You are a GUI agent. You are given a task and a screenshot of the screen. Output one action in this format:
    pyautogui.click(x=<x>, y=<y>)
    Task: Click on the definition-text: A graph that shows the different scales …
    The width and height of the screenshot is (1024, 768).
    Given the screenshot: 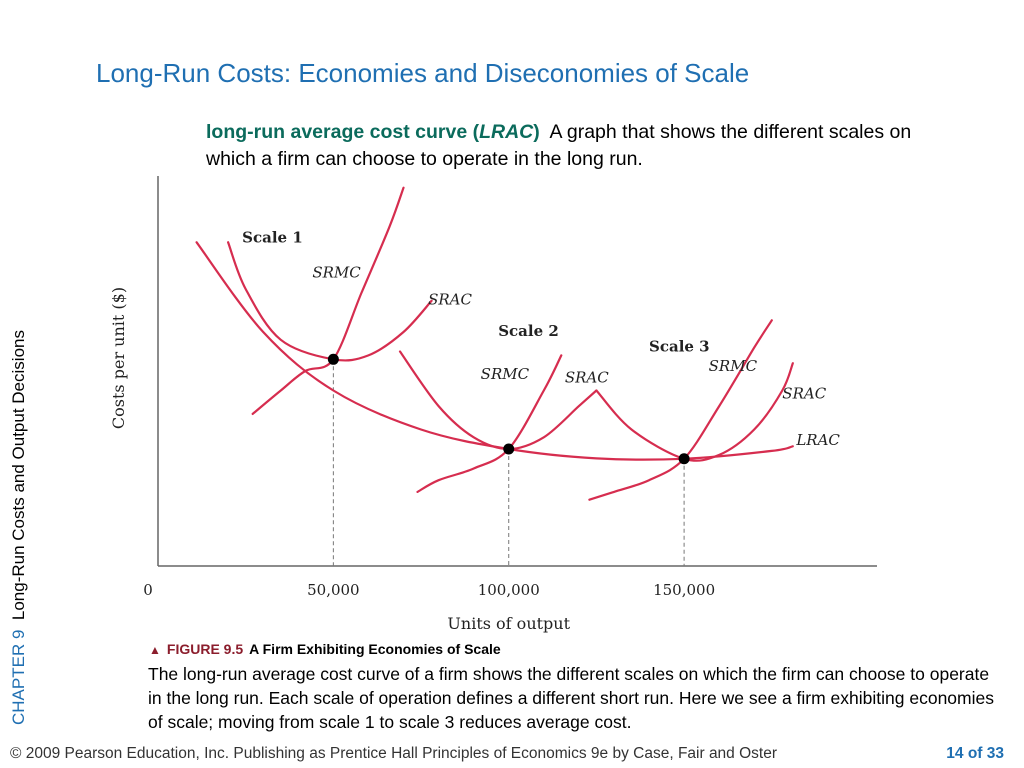 What is the action you would take?
    pyautogui.click(x=559, y=145)
    